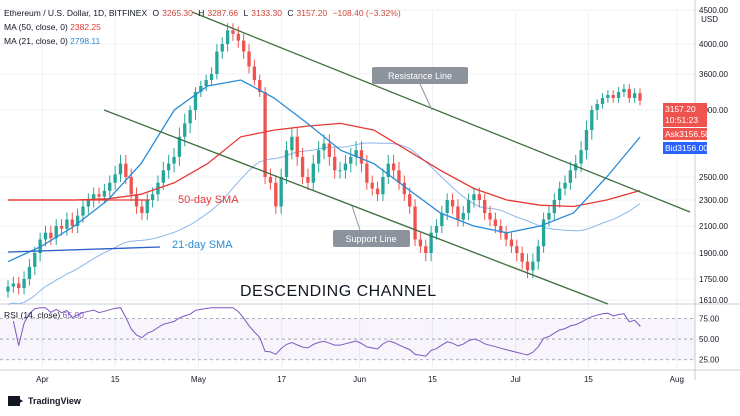 The width and height of the screenshot is (740, 416). What do you see at coordinates (156, 13) in the screenshot?
I see `open-label: O` at bounding box center [156, 13].